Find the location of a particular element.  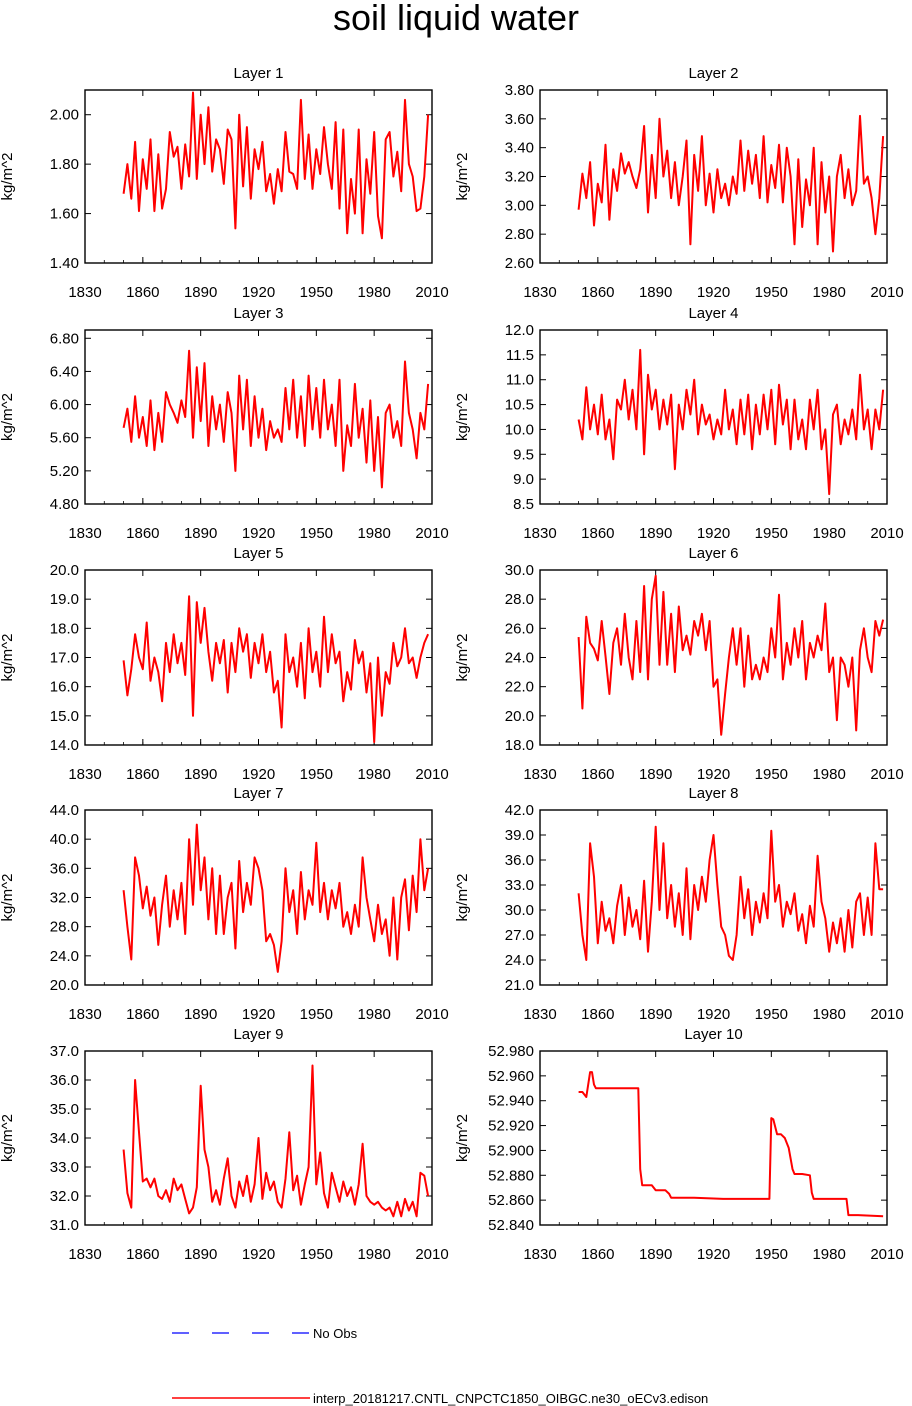

y-tick-label: 18.0 is located at coordinates (519, 745).